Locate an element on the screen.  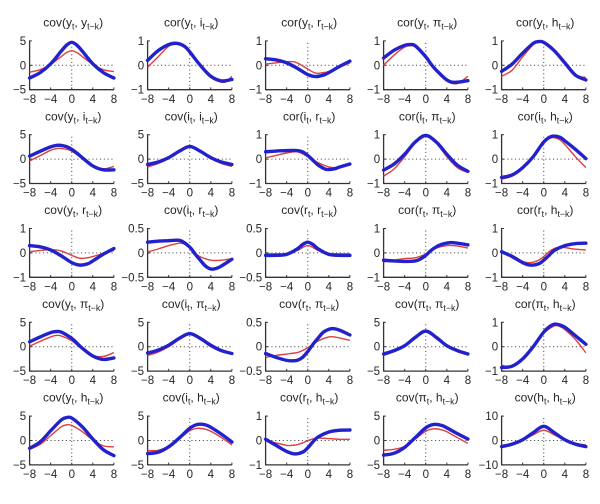
svg-text: 0.5 is located at coordinates (136, 230).